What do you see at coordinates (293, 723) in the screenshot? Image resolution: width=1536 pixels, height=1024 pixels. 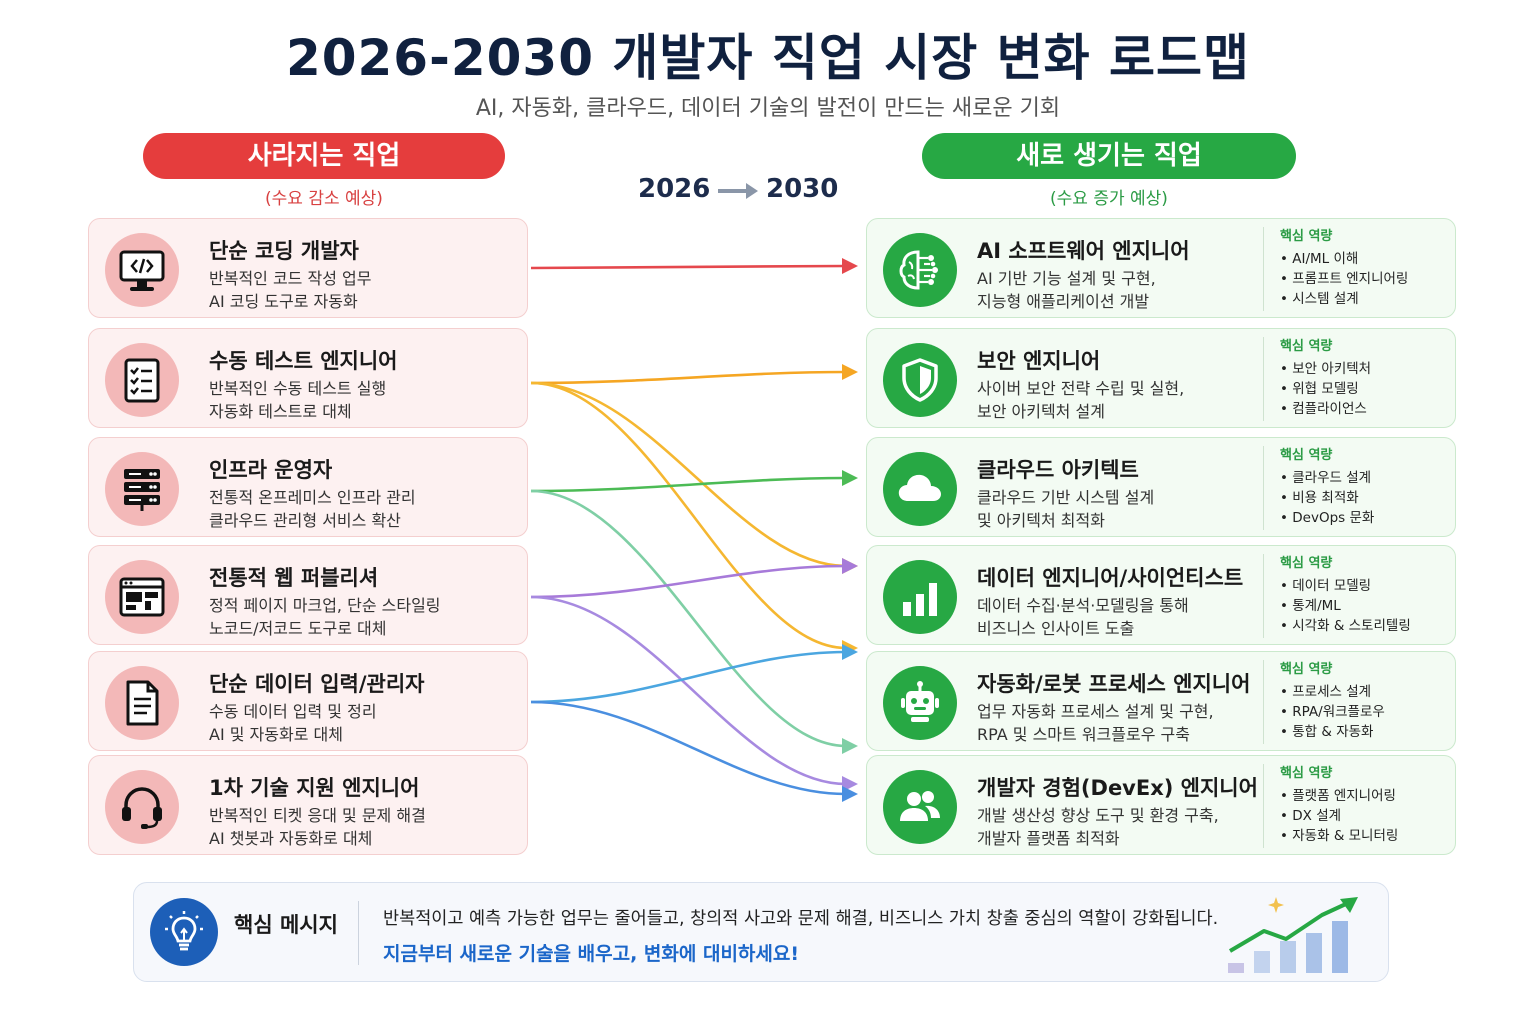 I see `declining-job-desc: 수동 데이터 입력 및 정리 AI 및 자동화로 대체` at bounding box center [293, 723].